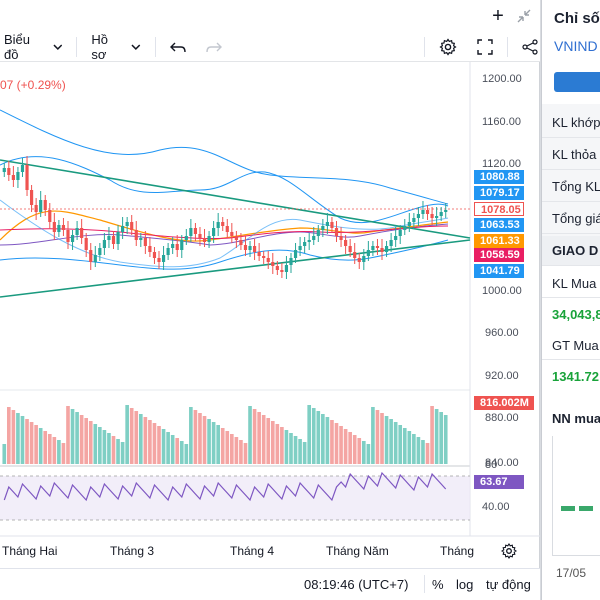 The height and width of the screenshot is (600, 600). What do you see at coordinates (485, 47) in the screenshot?
I see `fullscreen-button` at bounding box center [485, 47].